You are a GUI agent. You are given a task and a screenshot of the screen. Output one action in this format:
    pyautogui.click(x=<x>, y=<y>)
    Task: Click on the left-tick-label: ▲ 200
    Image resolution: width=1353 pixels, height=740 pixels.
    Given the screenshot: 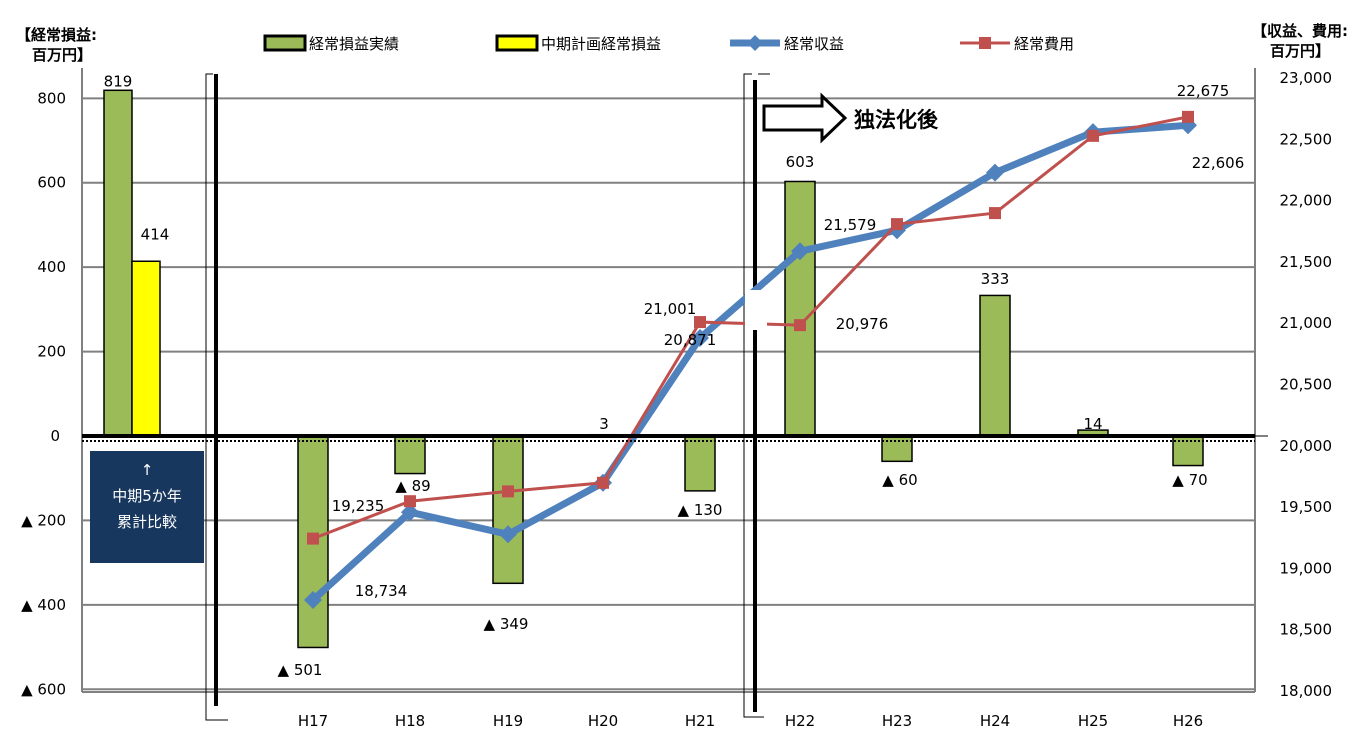 What is the action you would take?
    pyautogui.click(x=43, y=520)
    